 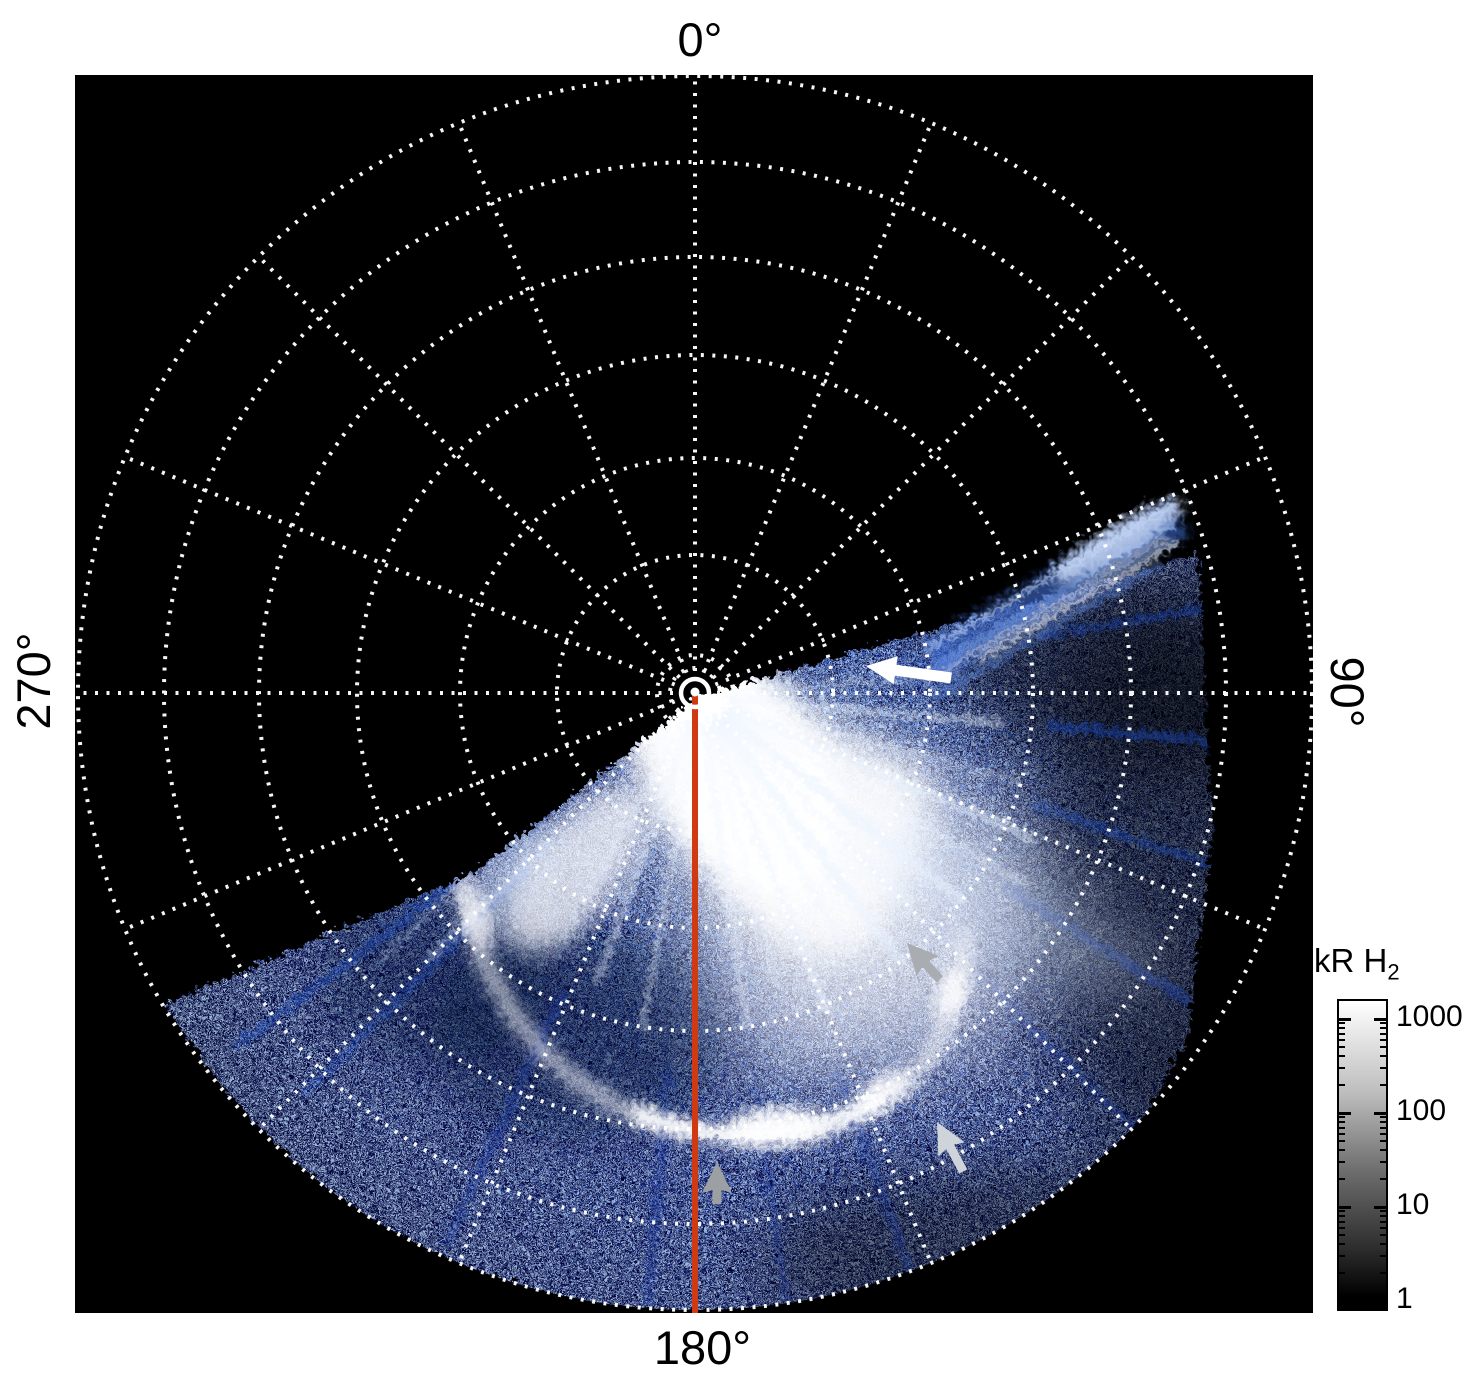 What do you see at coordinates (33, 681) in the screenshot?
I see `angle-label-270: 270°` at bounding box center [33, 681].